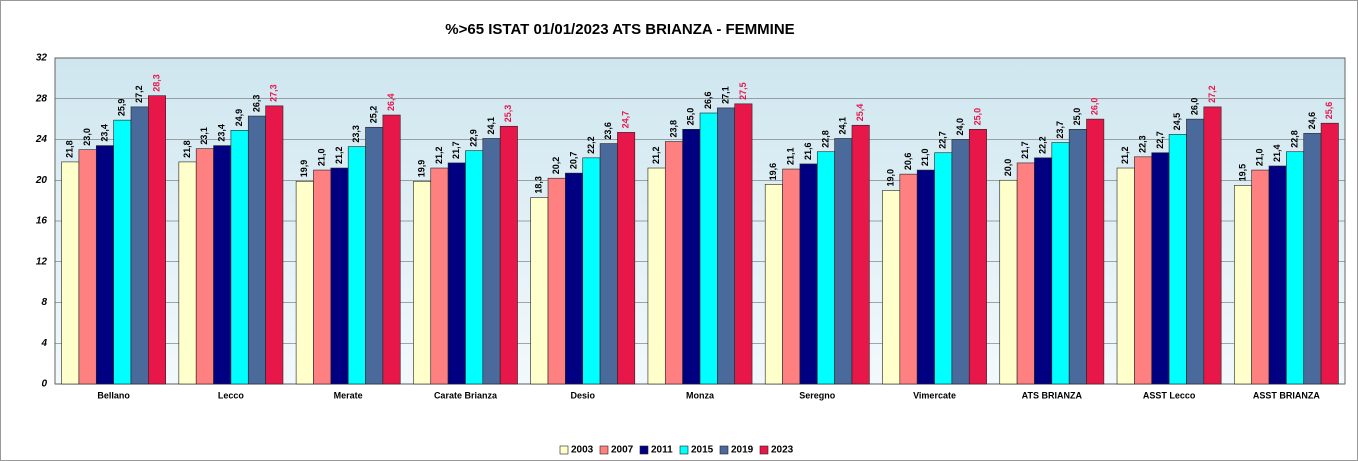 This screenshot has width=1358, height=461. What do you see at coordinates (41, 139) in the screenshot?
I see `y-tick-label: 24` at bounding box center [41, 139].